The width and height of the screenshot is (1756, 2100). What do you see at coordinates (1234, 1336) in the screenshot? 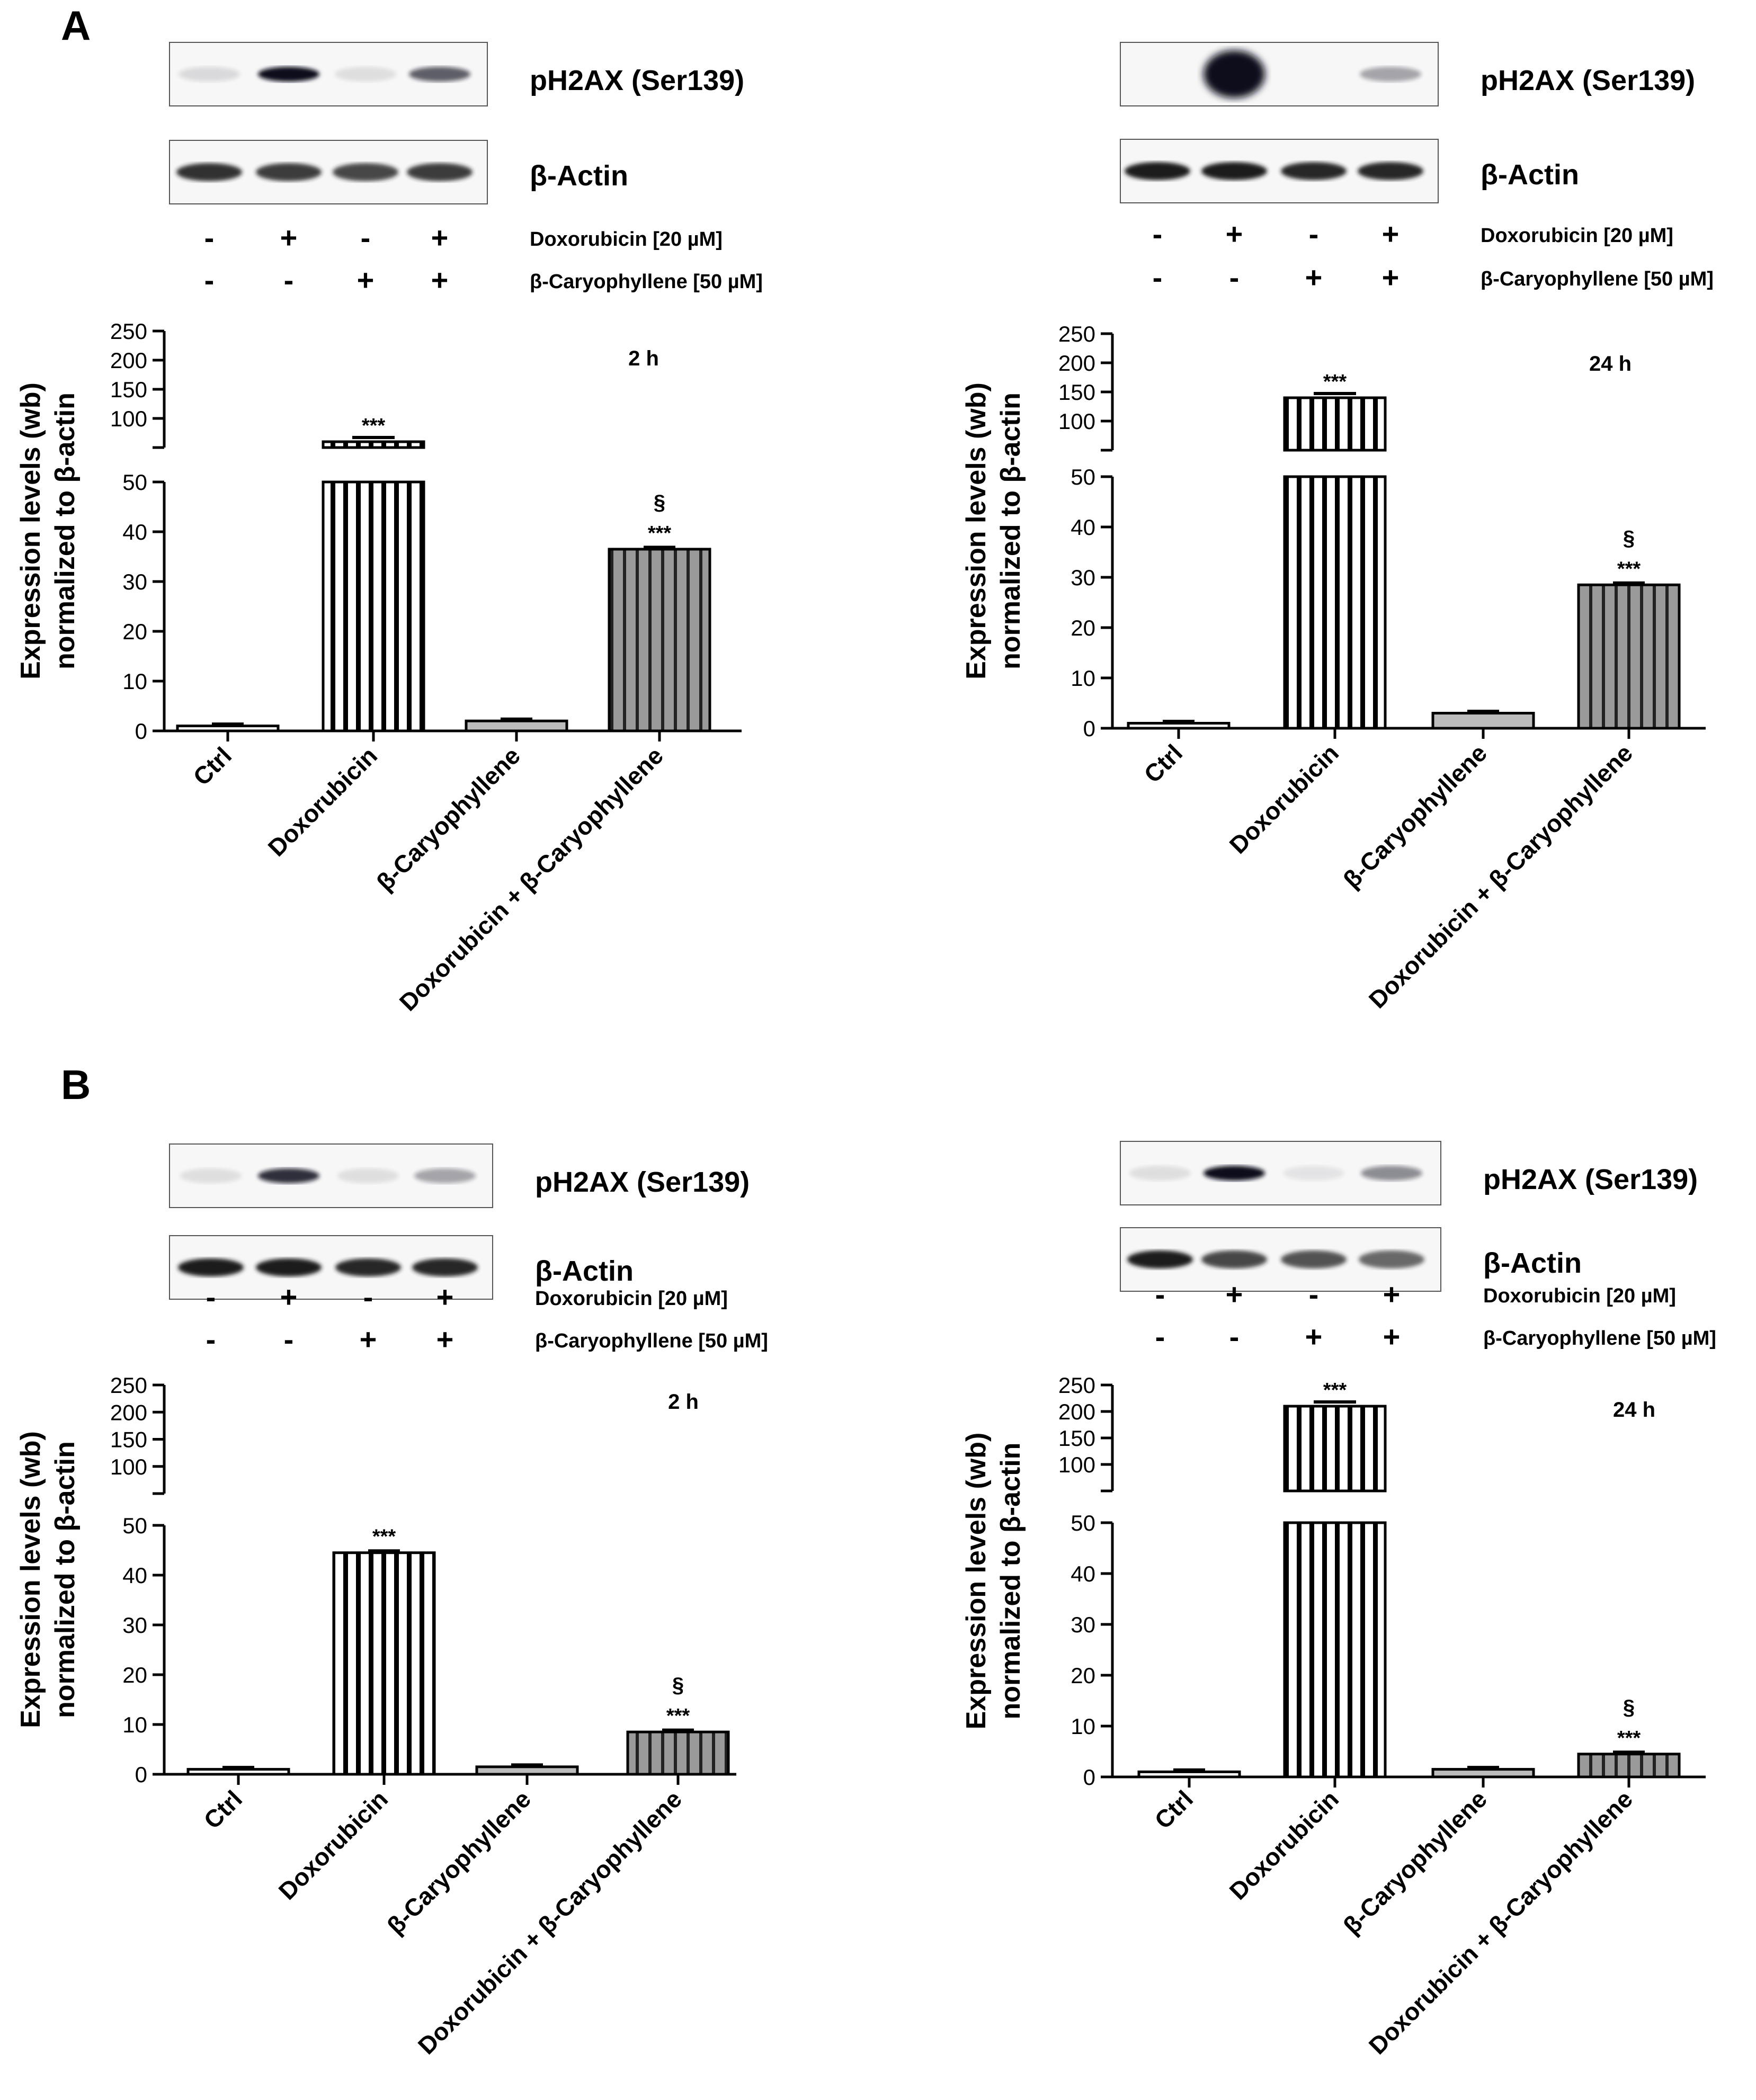
I see `blot-b-24h-sign-row2: -` at bounding box center [1234, 1336].